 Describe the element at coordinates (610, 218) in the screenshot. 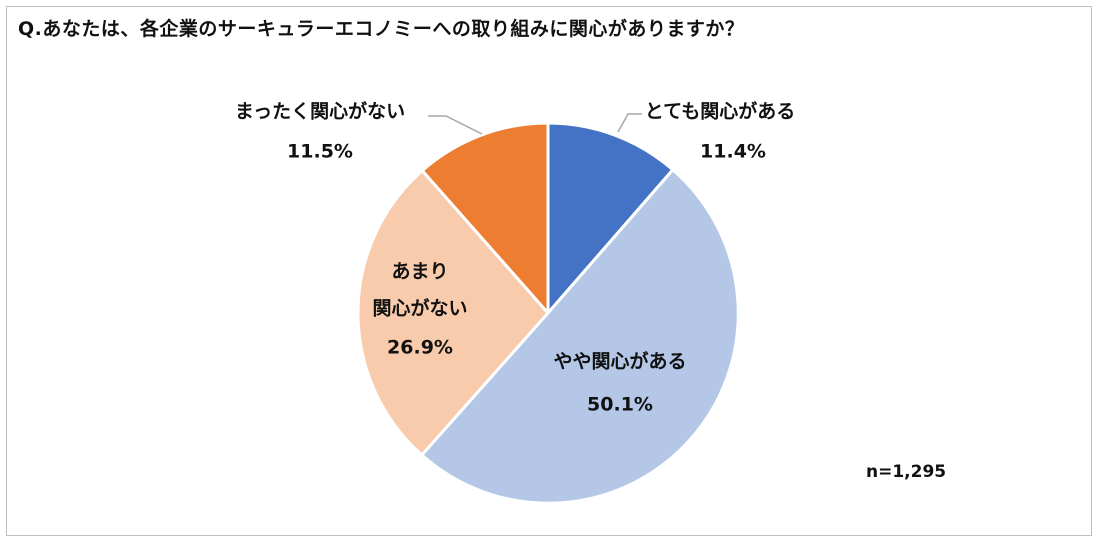

I see `pie-slice-very-interested` at that location.